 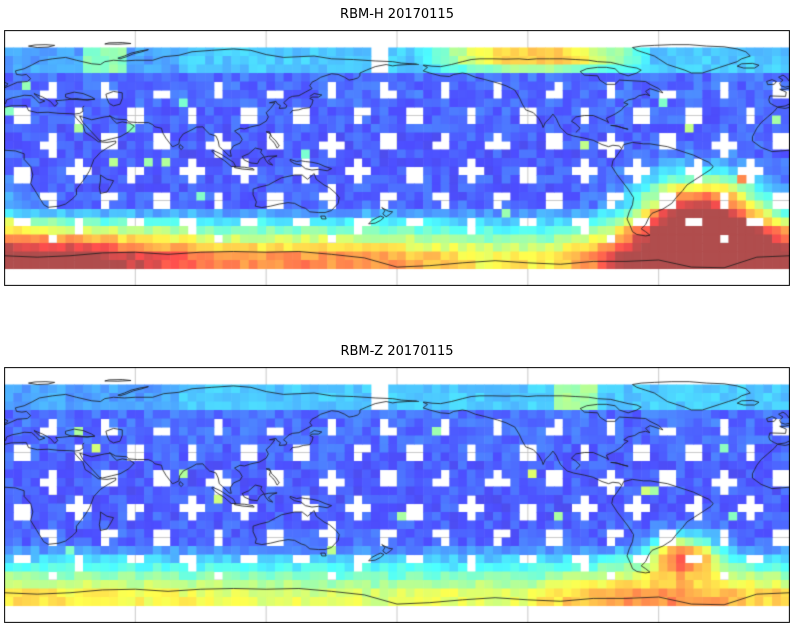 I want to click on panel-title-rbm-h: RBM-H 20170115, so click(x=397, y=14).